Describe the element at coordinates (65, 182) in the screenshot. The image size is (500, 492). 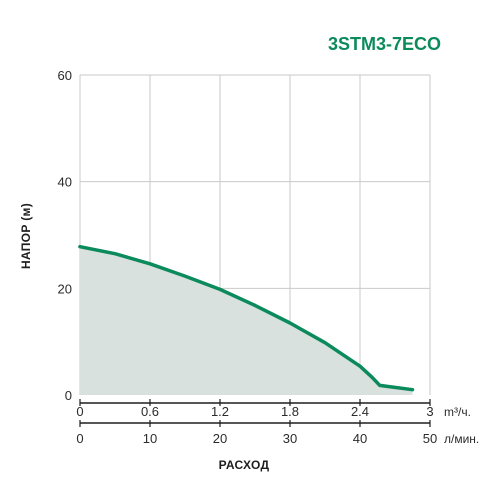
I see `y-tick-label: 40` at that location.